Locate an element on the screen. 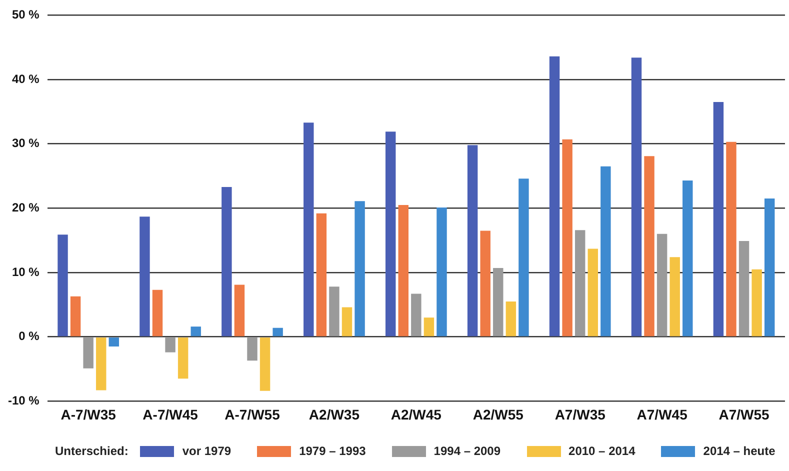 This screenshot has height=471, width=789. x-tick-label: A-7/W35 is located at coordinates (88, 414).